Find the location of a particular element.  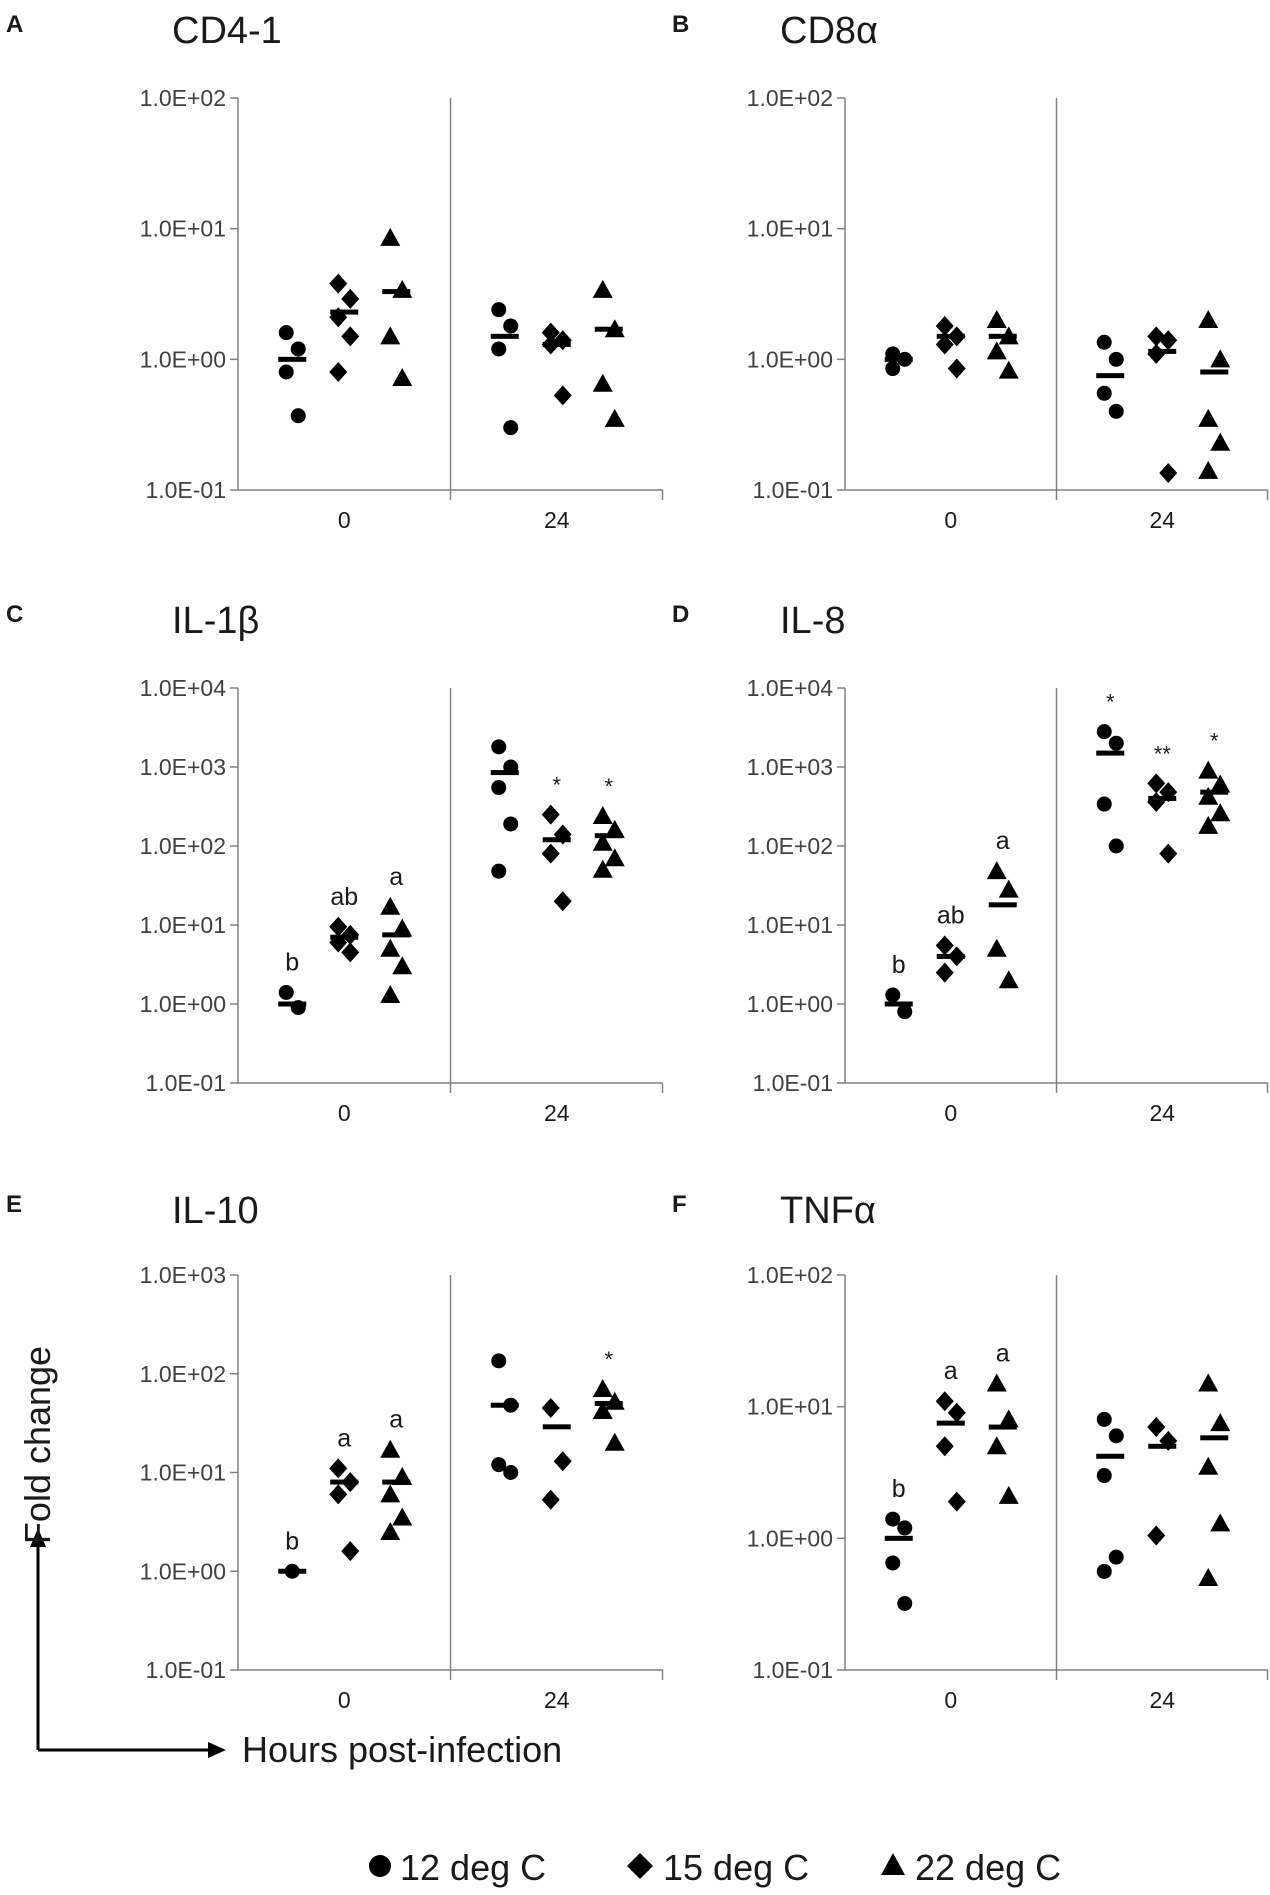

panel-title: IL-1β is located at coordinates (215, 621).